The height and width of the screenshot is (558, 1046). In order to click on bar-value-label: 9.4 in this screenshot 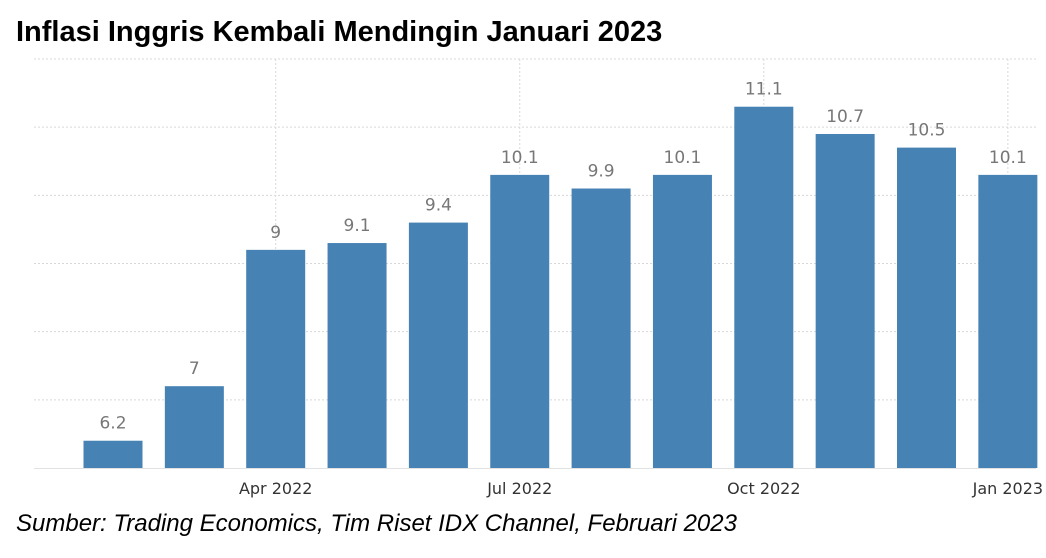, I will do `click(438, 206)`.